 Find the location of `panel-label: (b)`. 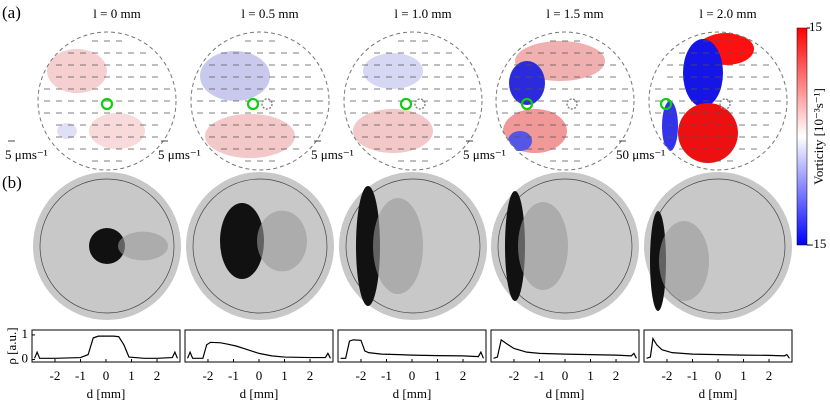

panel-label: (b) is located at coordinates (12, 182).